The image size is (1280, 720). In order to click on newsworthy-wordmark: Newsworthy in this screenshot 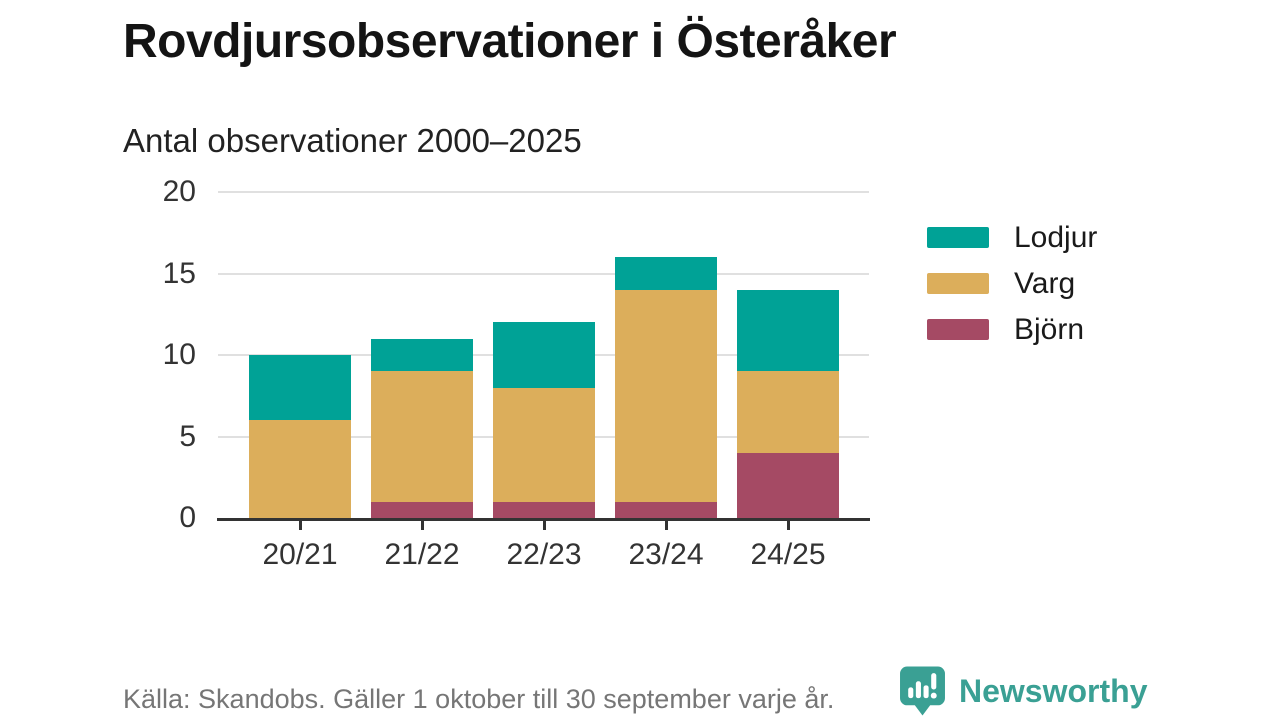, I will do `click(1053, 690)`.